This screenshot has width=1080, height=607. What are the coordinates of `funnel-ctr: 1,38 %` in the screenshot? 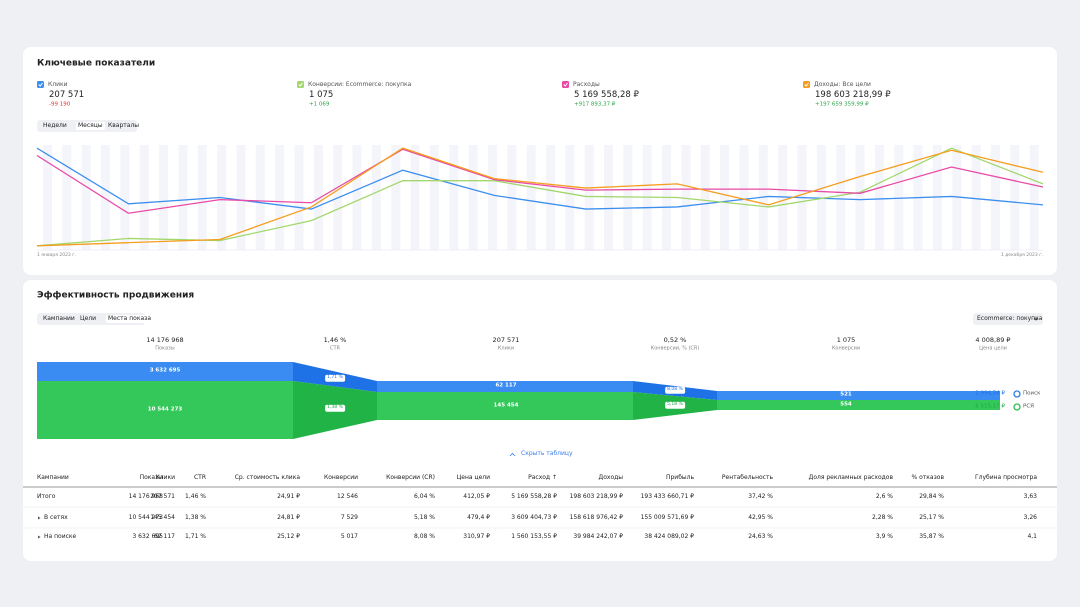 It's located at (335, 408).